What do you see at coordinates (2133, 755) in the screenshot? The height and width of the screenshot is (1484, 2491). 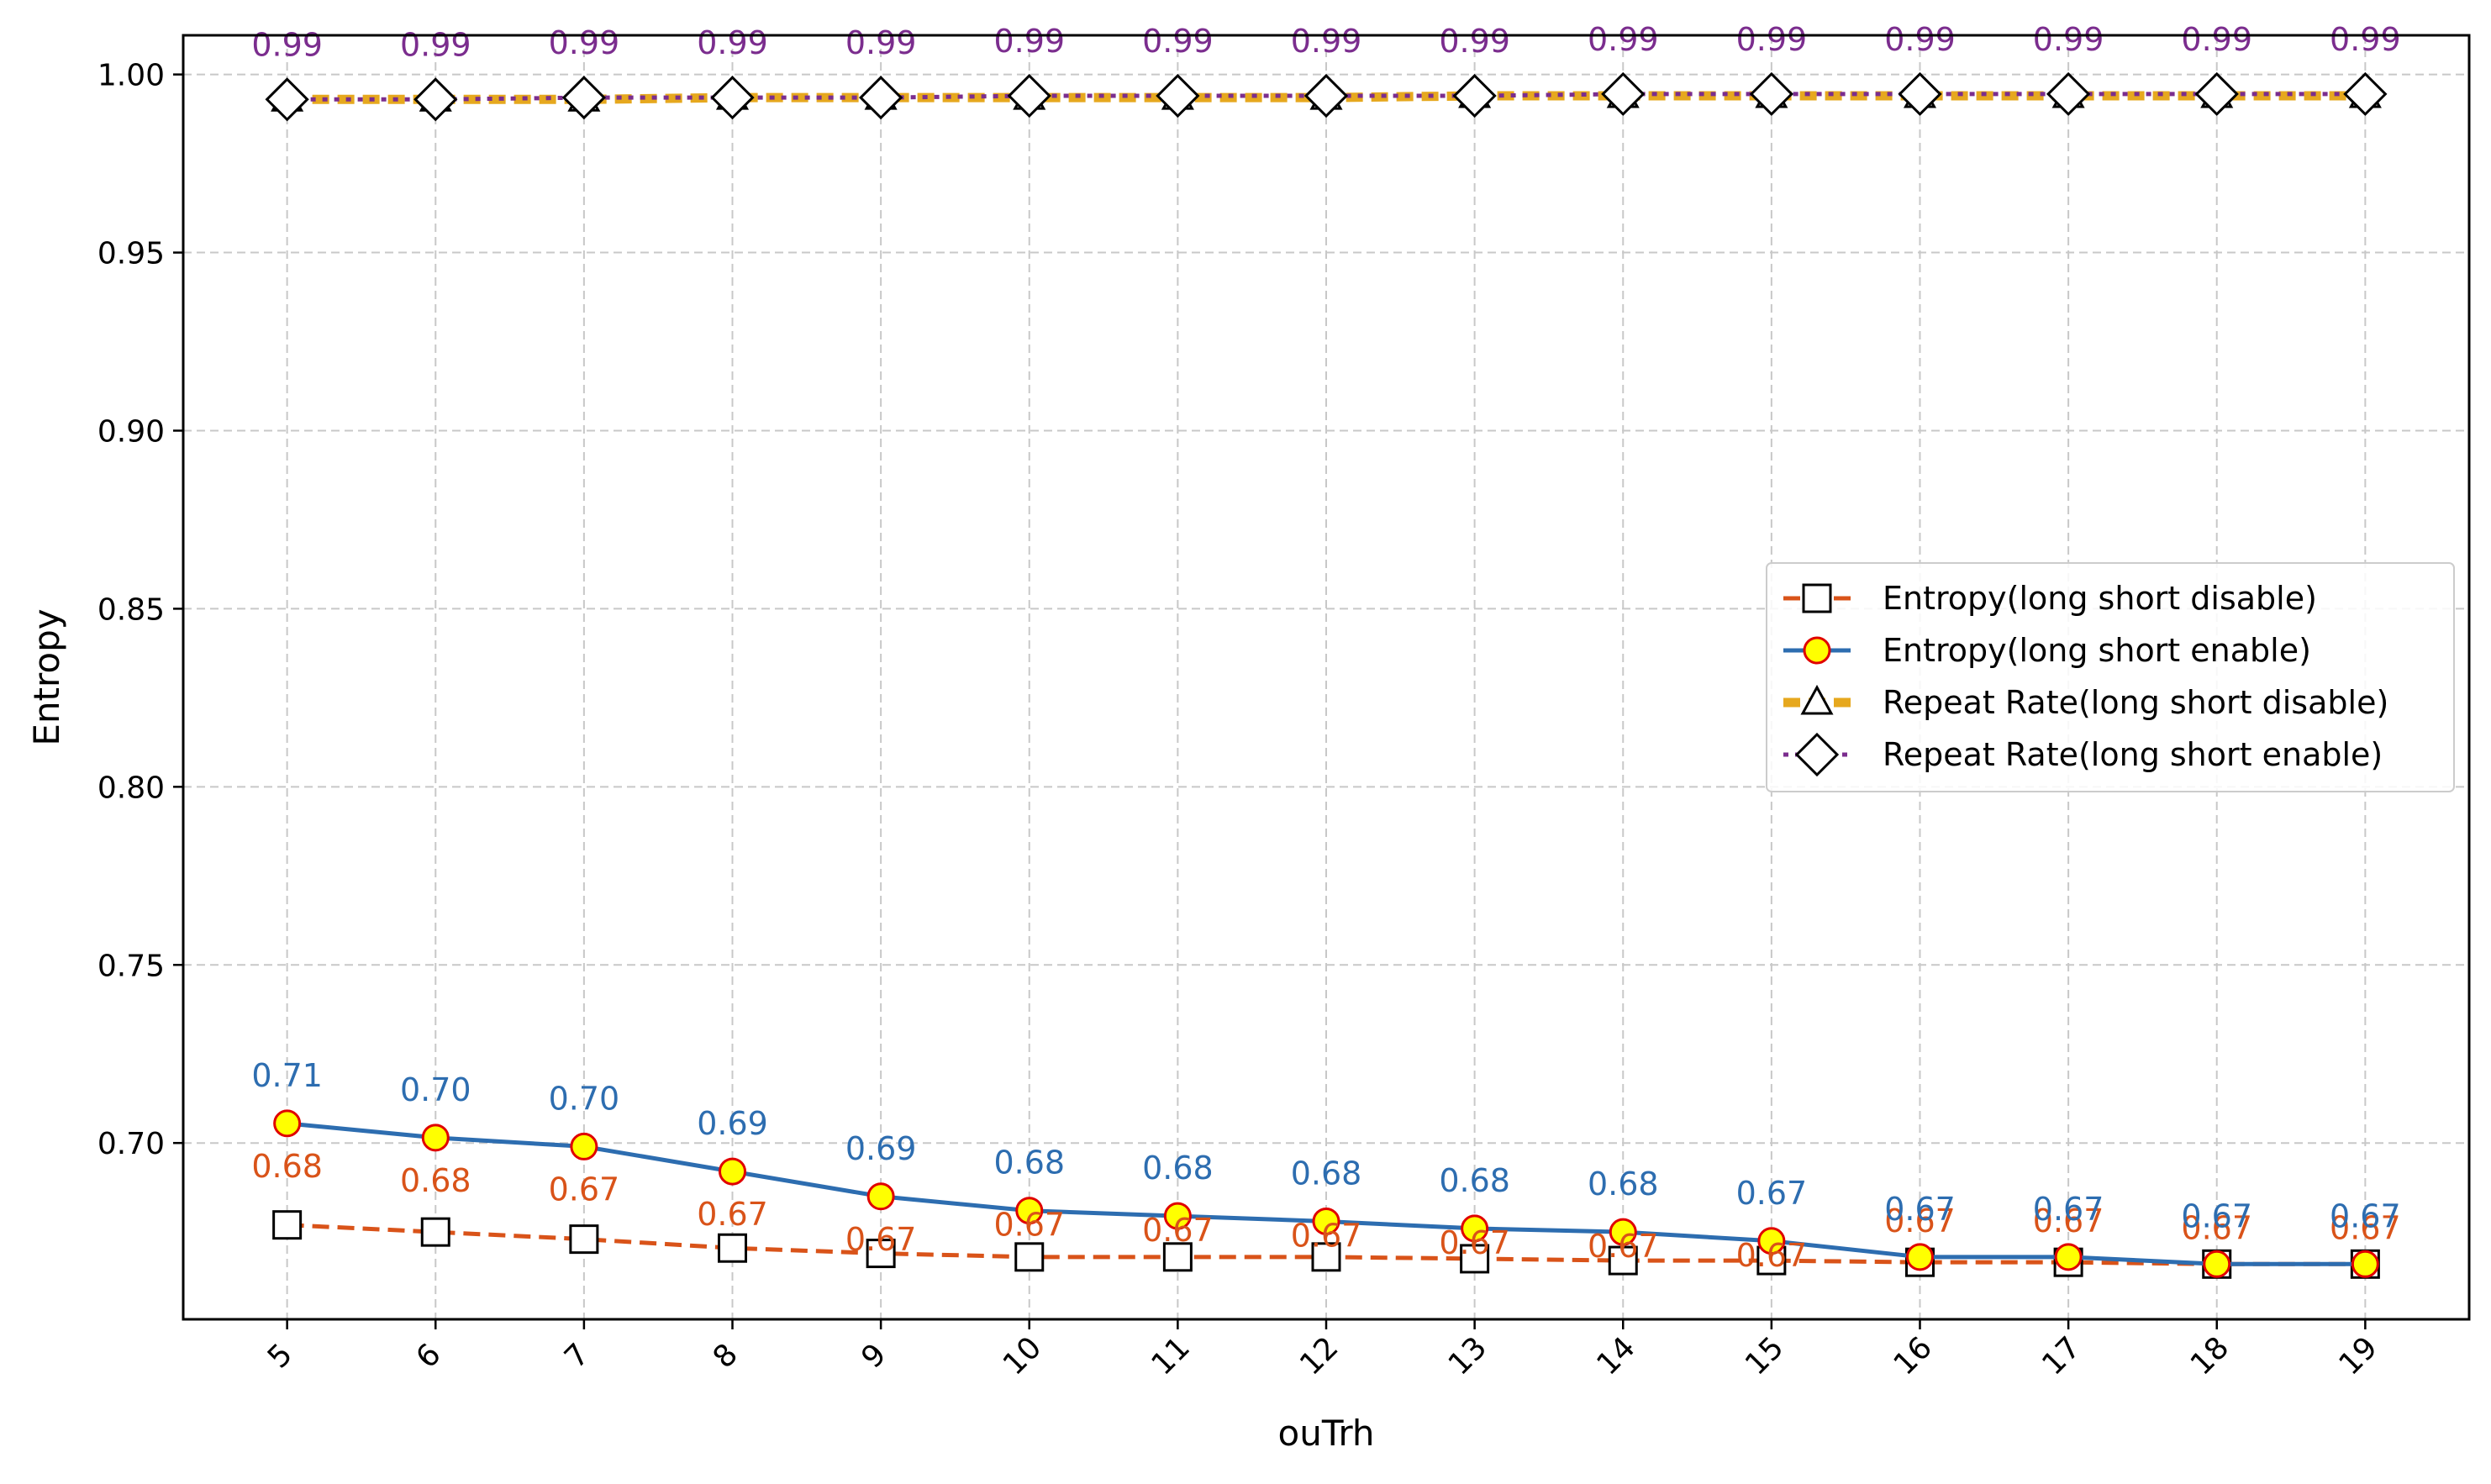 I see `legend-label: Repeat Rate(long short enable)` at bounding box center [2133, 755].